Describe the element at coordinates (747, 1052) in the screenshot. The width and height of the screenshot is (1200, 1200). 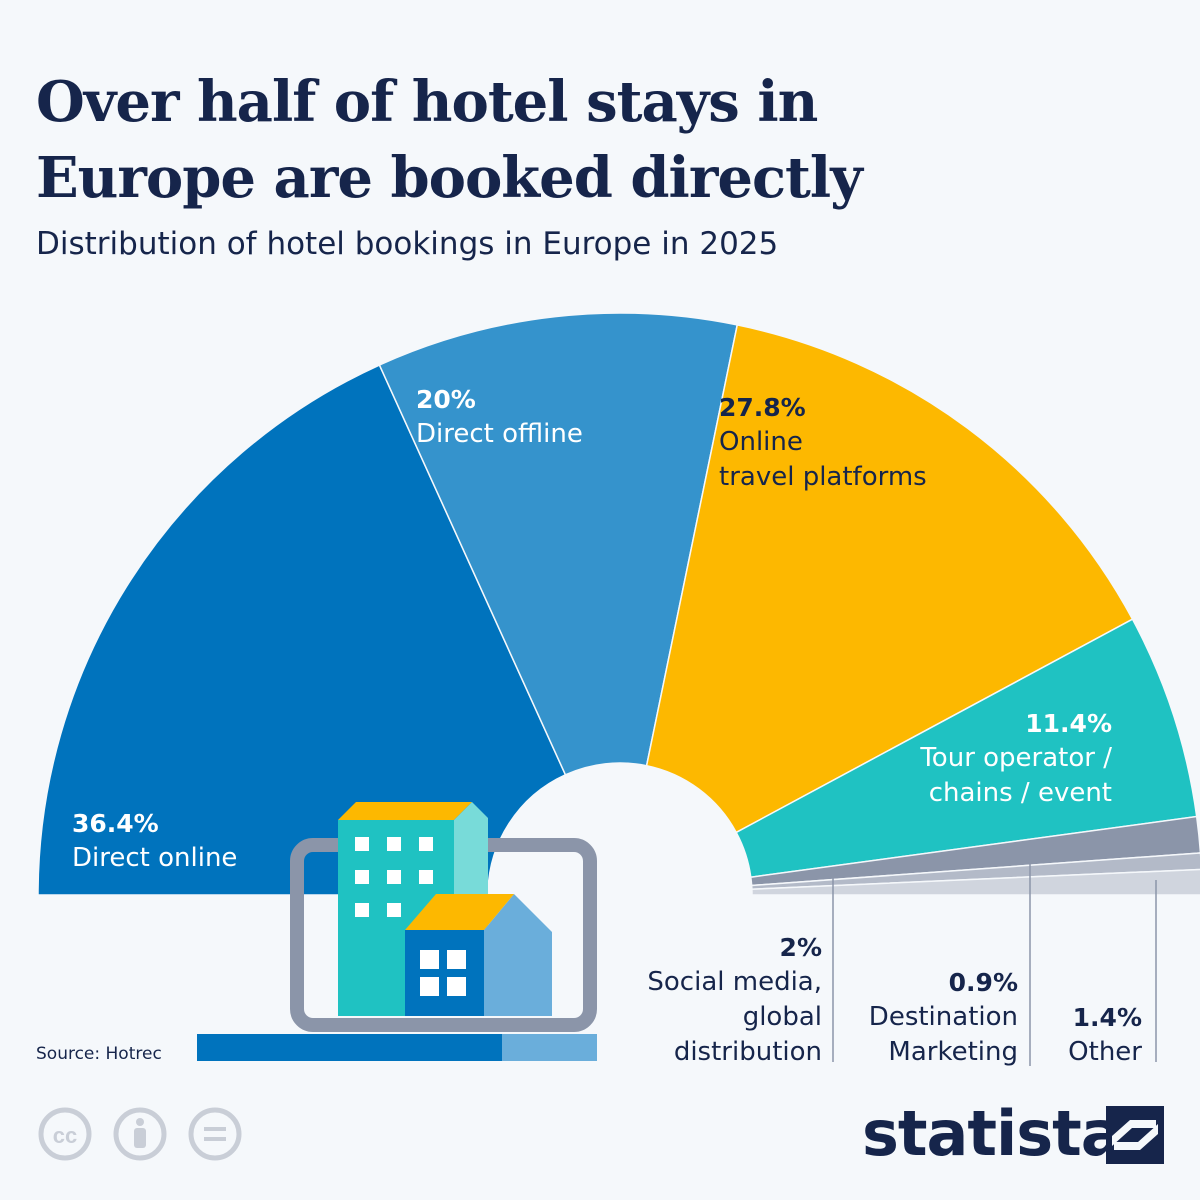
I see `label-name-line-3: distribution` at that location.